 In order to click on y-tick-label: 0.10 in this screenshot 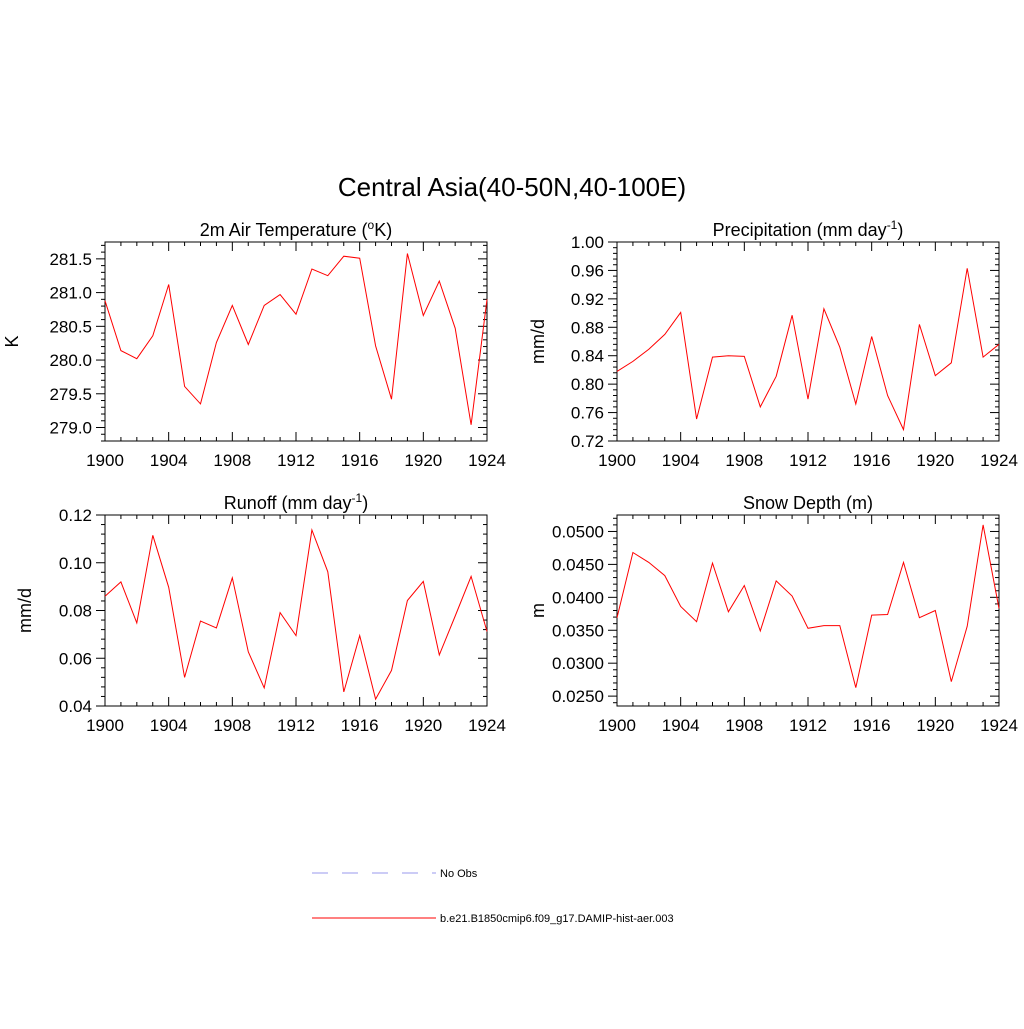, I will do `click(75, 563)`.